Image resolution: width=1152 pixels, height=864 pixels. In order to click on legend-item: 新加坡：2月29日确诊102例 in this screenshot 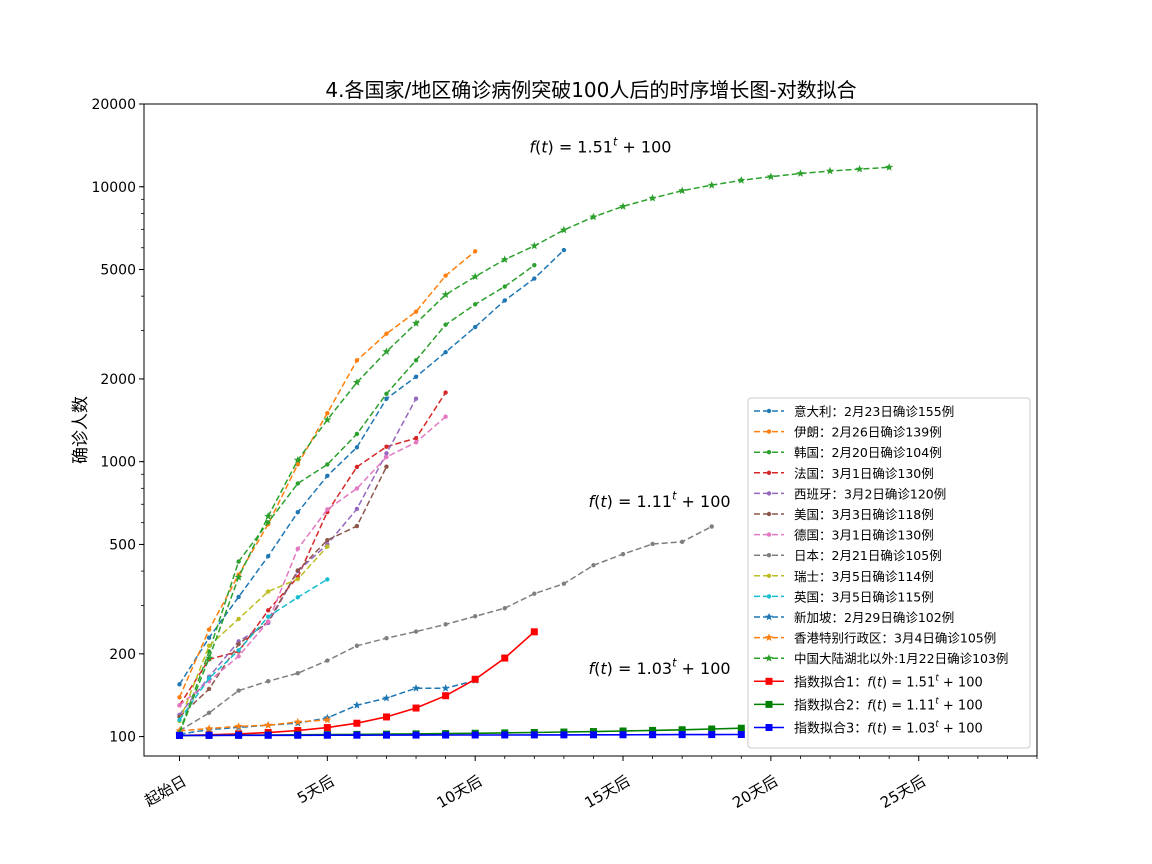, I will do `click(854, 617)`.